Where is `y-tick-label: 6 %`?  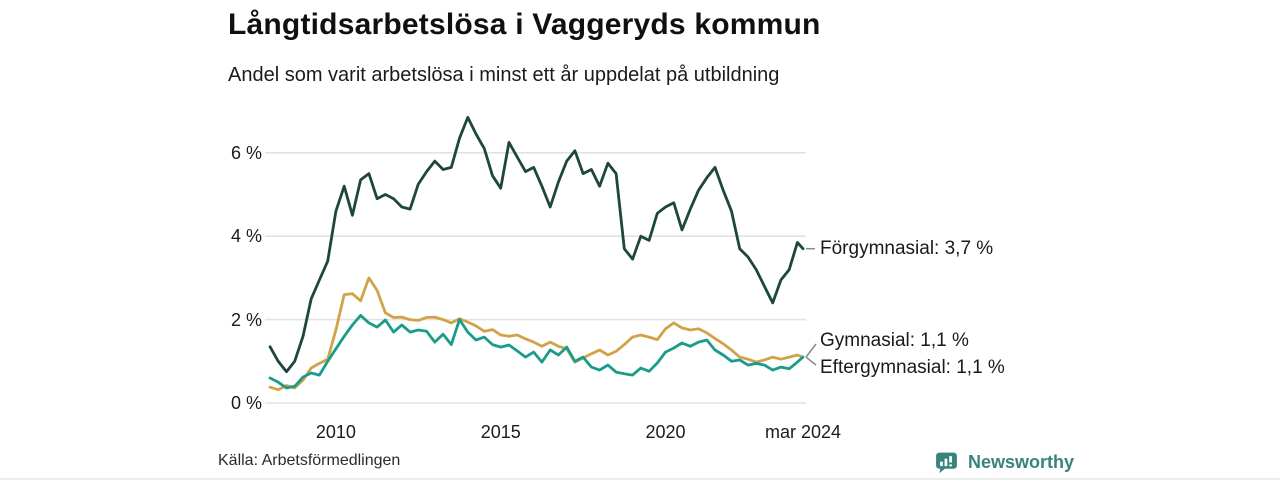
y-tick-label: 6 % is located at coordinates (246, 152).